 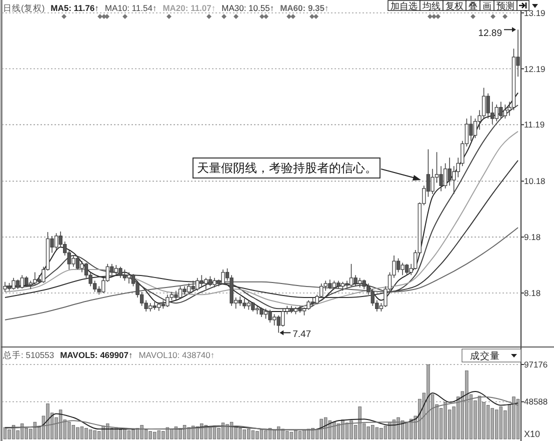 I want to click on text: MA5: 11.76↑, so click(x=74, y=8).